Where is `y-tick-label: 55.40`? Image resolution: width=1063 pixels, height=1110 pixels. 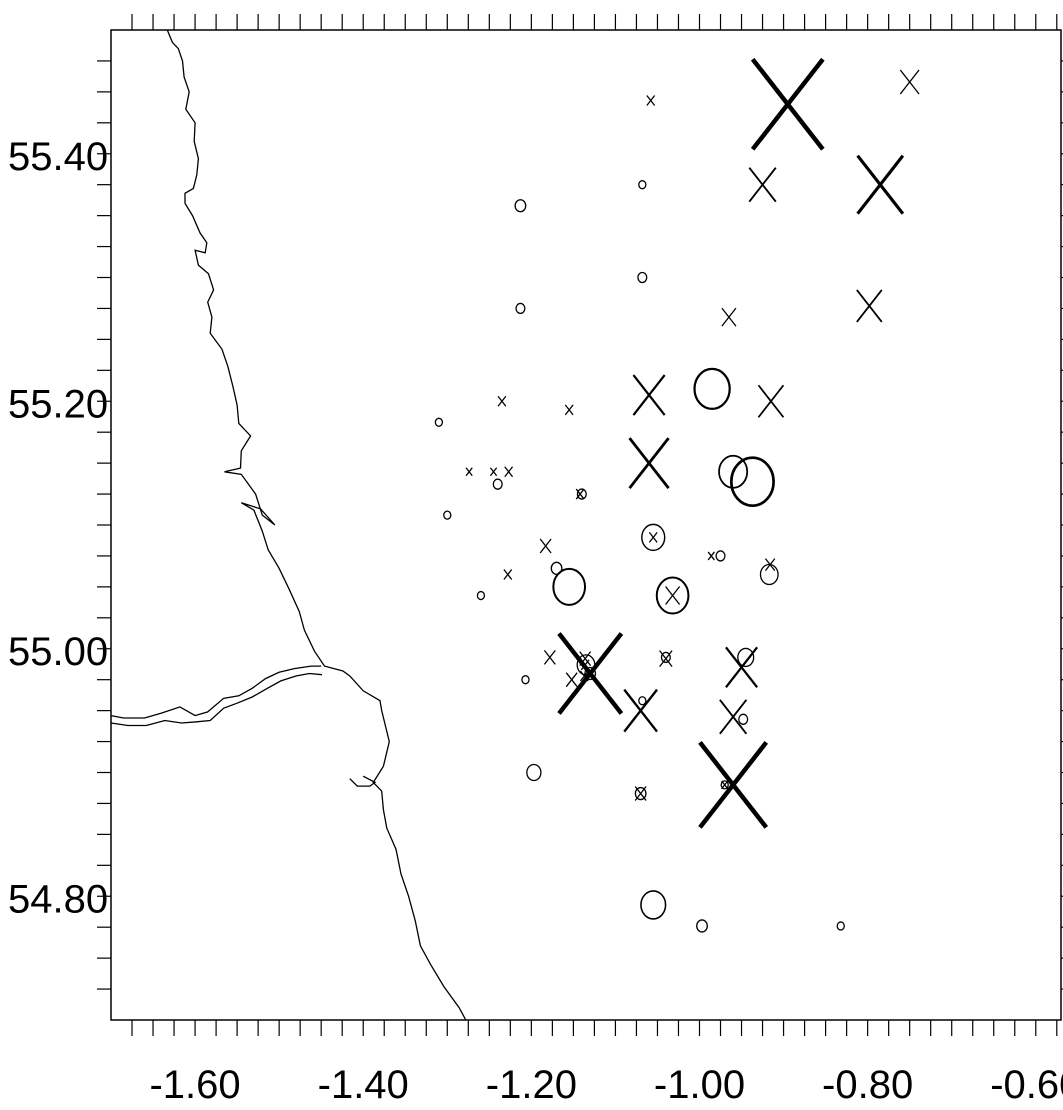 y-tick-label: 55.40 is located at coordinates (58, 157).